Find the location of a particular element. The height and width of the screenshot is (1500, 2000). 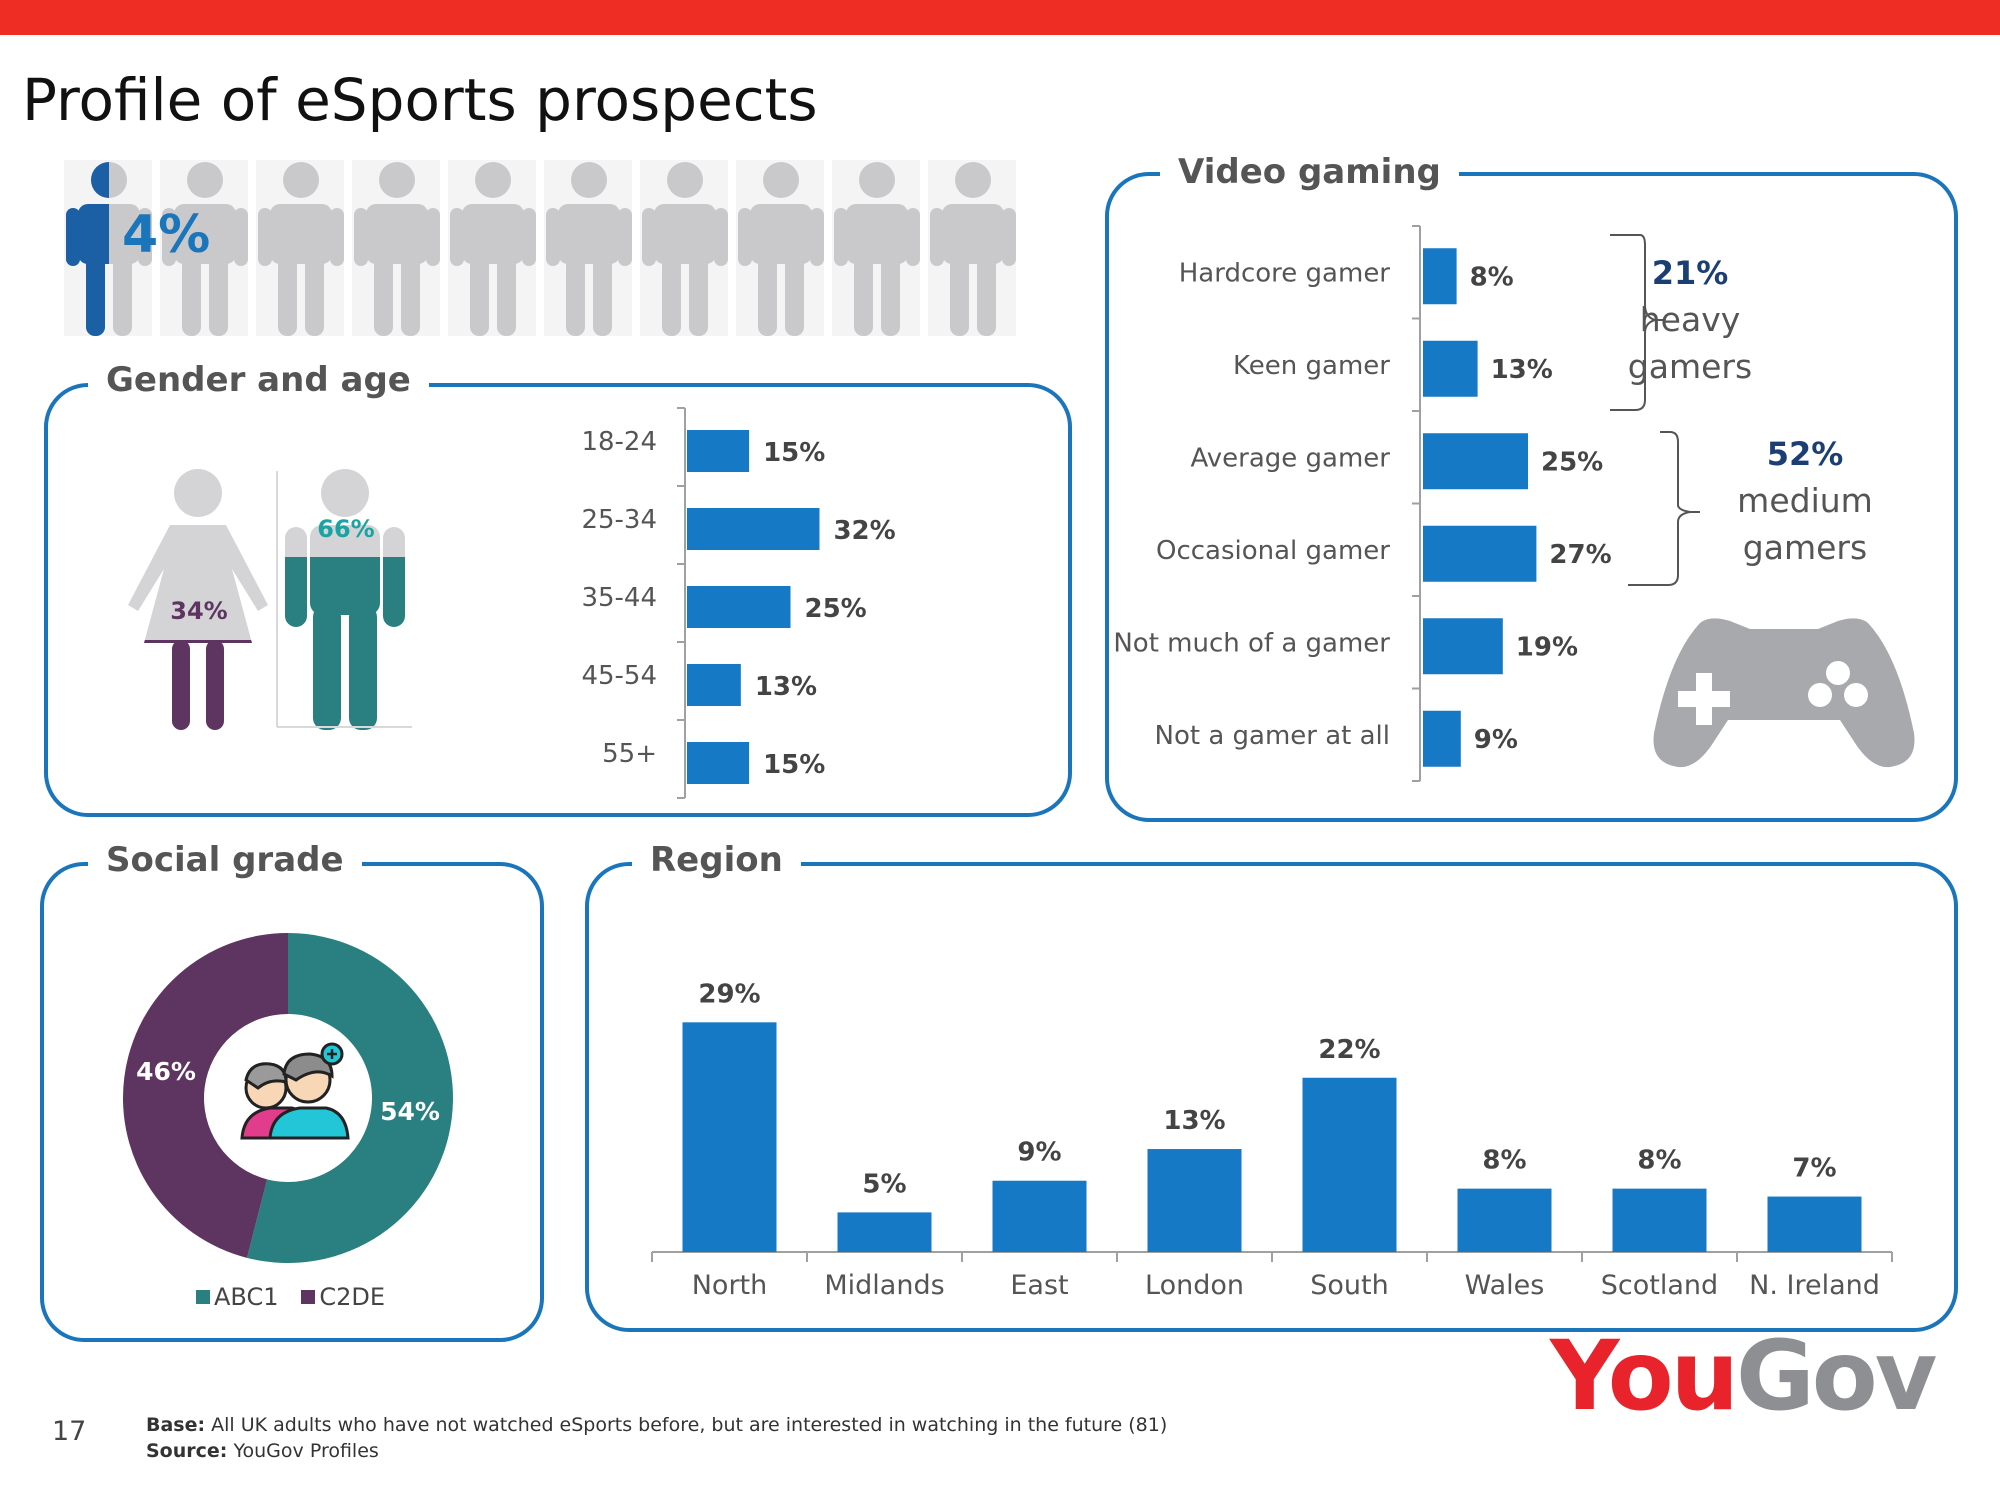

heavy-line1: heavy is located at coordinates (1690, 319).